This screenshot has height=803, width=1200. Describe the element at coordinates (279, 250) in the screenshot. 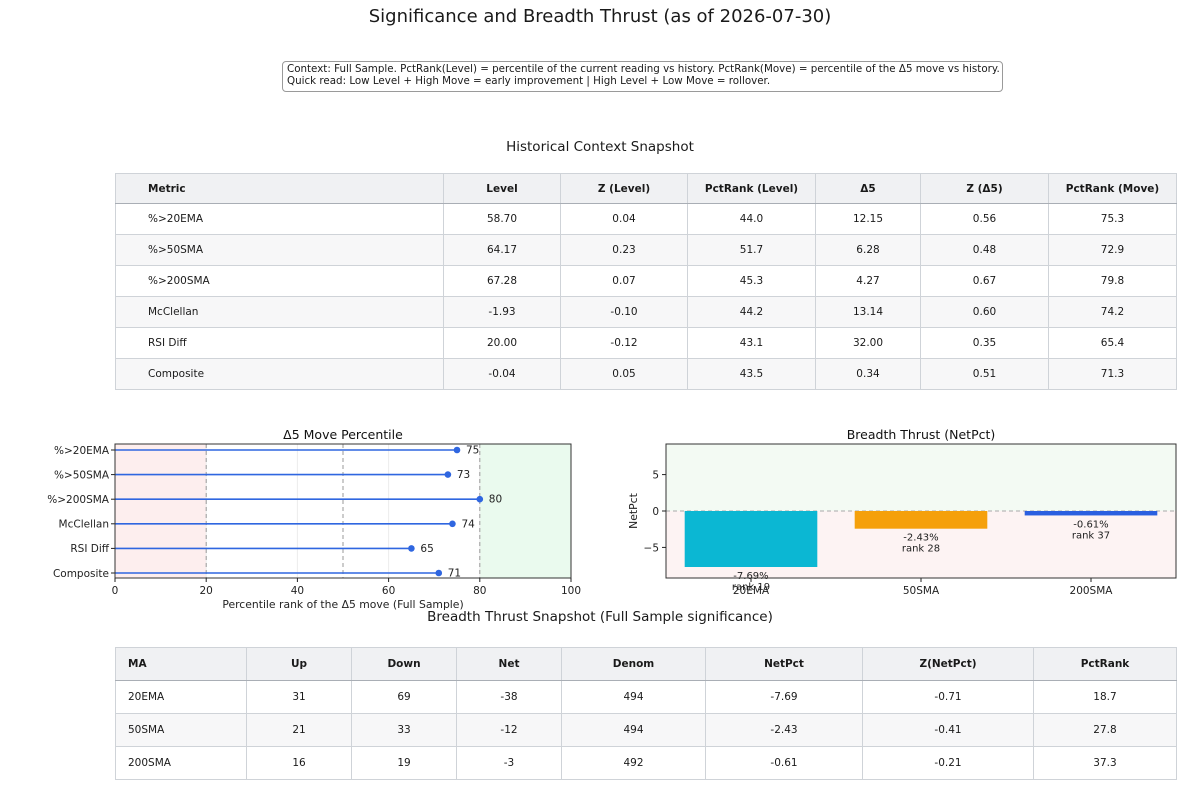

I see `table-cell: %>50SMA` at that location.